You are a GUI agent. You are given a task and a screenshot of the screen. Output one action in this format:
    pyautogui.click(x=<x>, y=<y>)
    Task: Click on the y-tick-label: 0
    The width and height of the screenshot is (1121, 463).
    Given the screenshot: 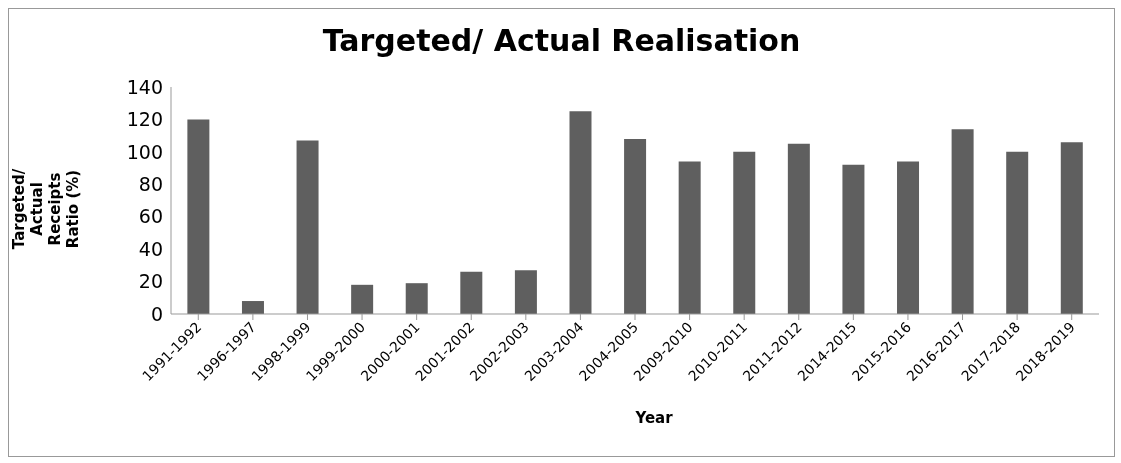 What is the action you would take?
    pyautogui.click(x=156, y=313)
    